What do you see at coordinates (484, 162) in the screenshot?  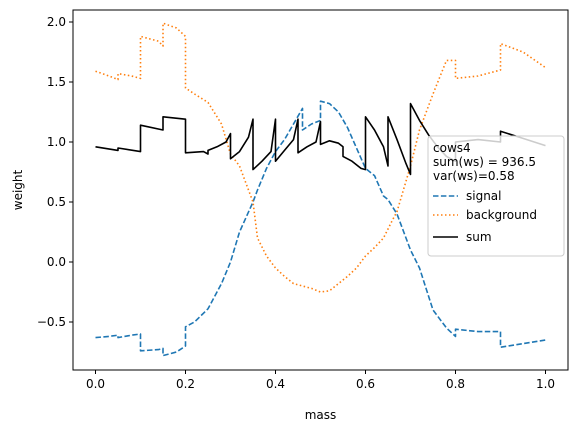 I see `legend-title-sum: sum(ws) = 936.5` at bounding box center [484, 162].